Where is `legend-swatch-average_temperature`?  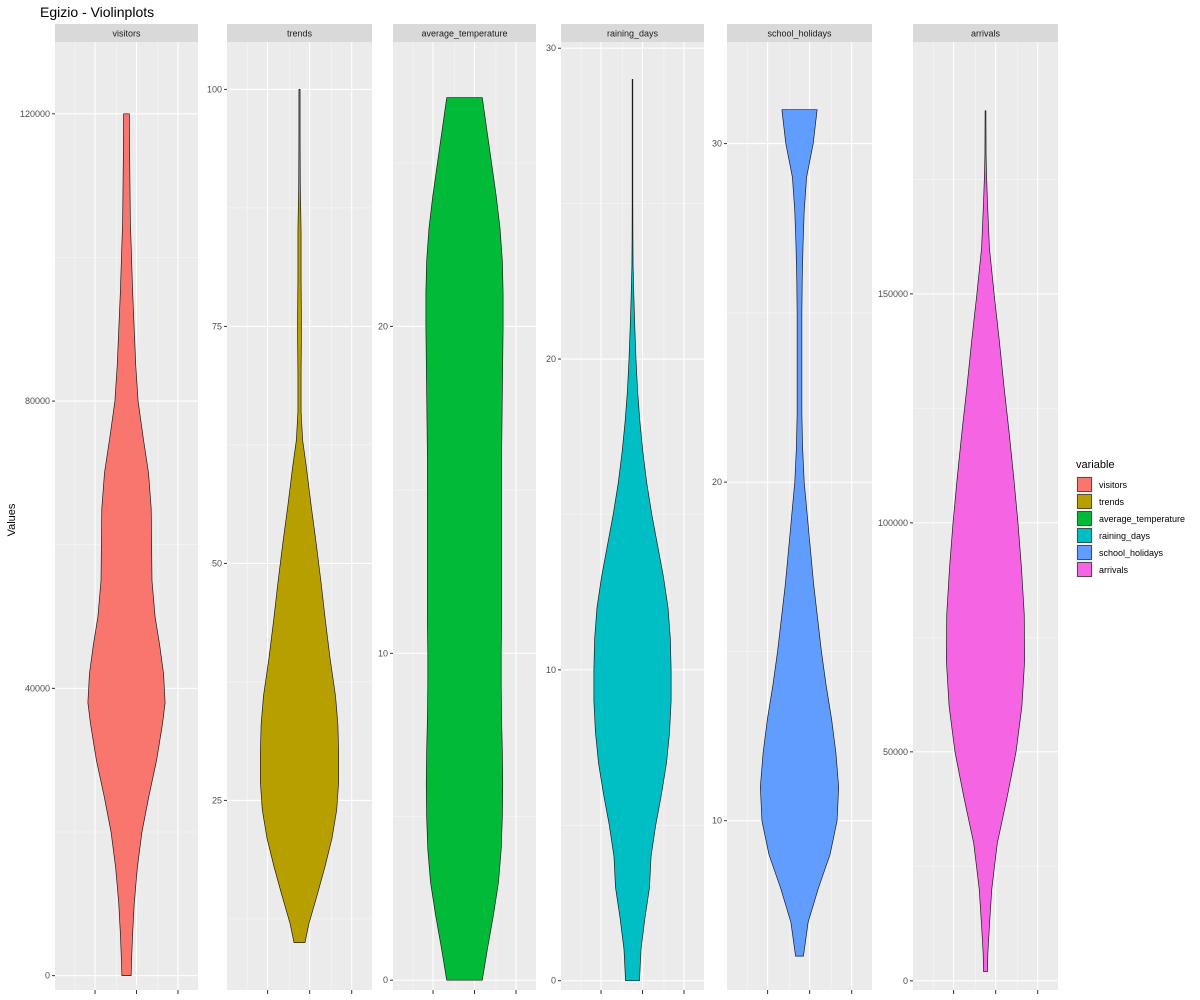 legend-swatch-average_temperature is located at coordinates (1084, 518).